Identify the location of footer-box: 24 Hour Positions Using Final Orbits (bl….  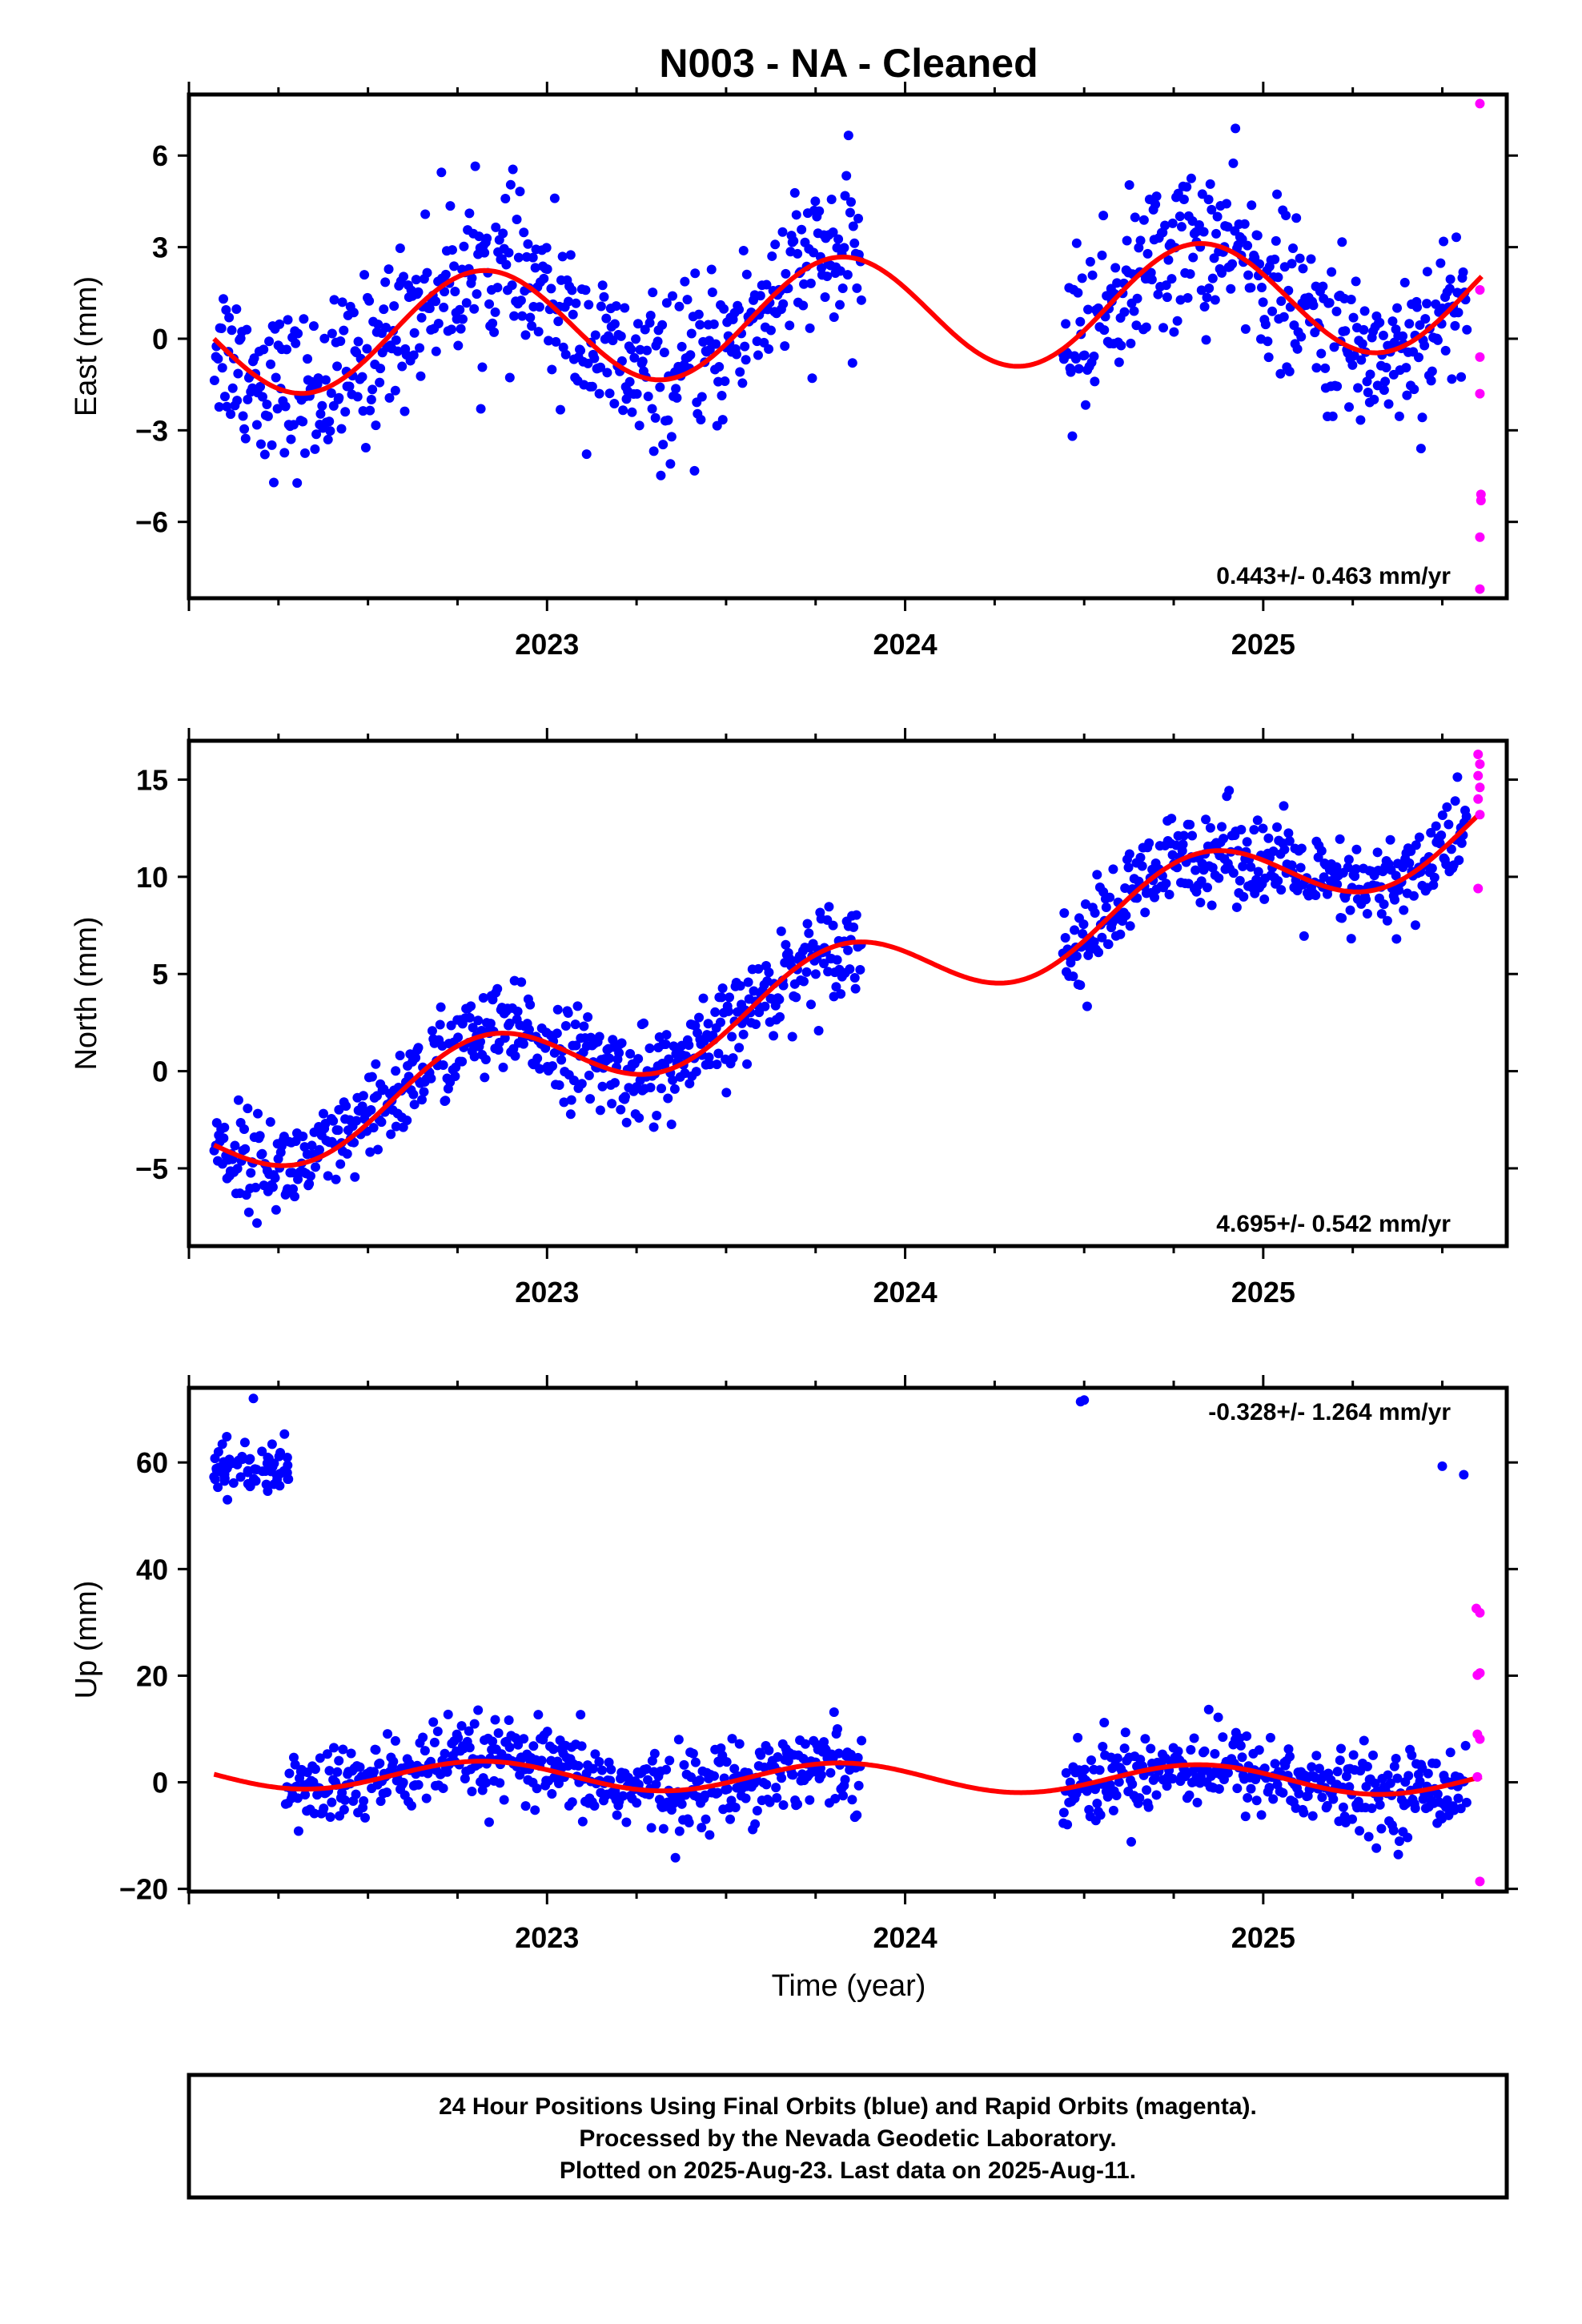
(848, 2136).